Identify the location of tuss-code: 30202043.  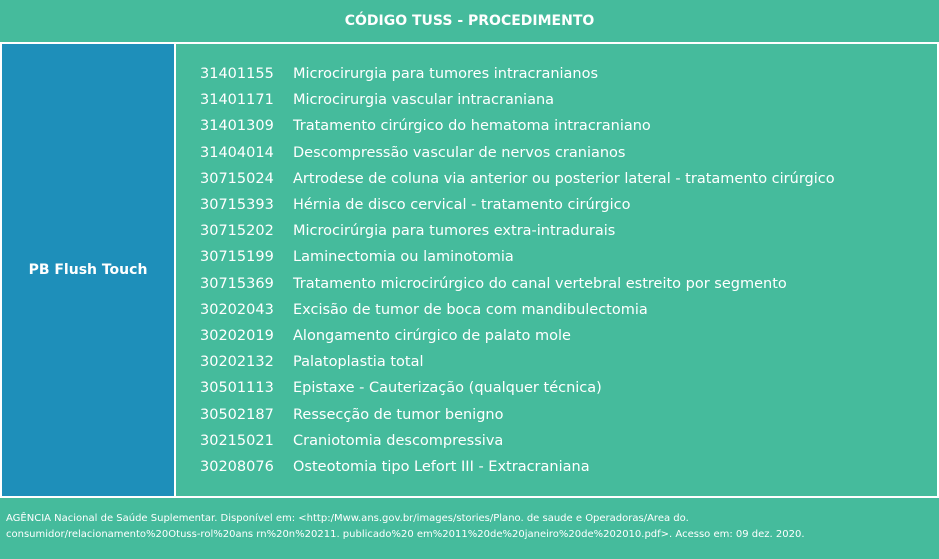
(237, 309).